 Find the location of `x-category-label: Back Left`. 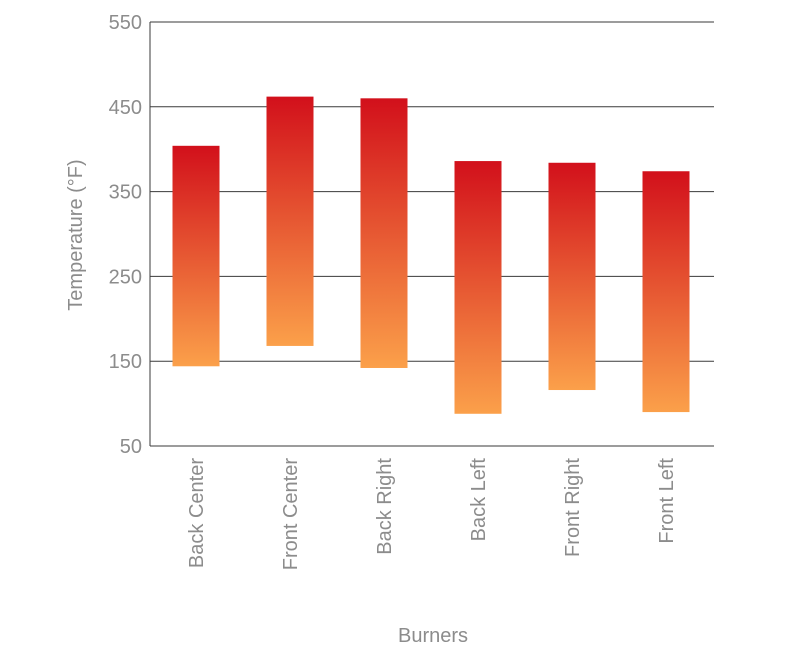

x-category-label: Back Left is located at coordinates (479, 500).